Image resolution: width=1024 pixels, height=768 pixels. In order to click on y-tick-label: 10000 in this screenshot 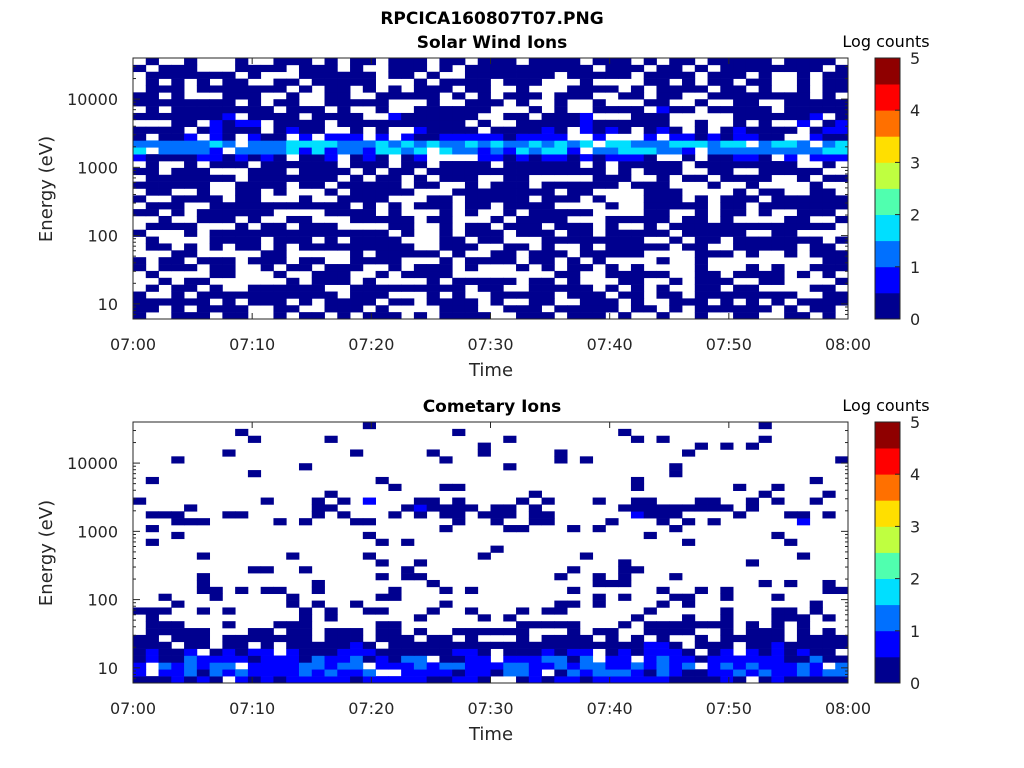, I will do `click(92, 463)`.